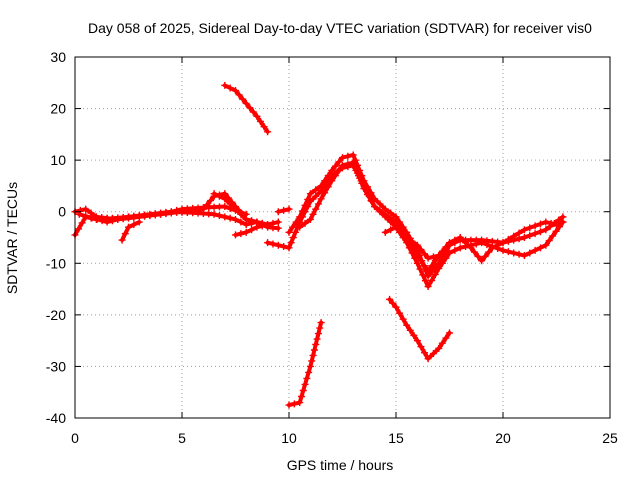  Describe the element at coordinates (289, 438) in the screenshot. I see `x-tick-label: 10` at that location.